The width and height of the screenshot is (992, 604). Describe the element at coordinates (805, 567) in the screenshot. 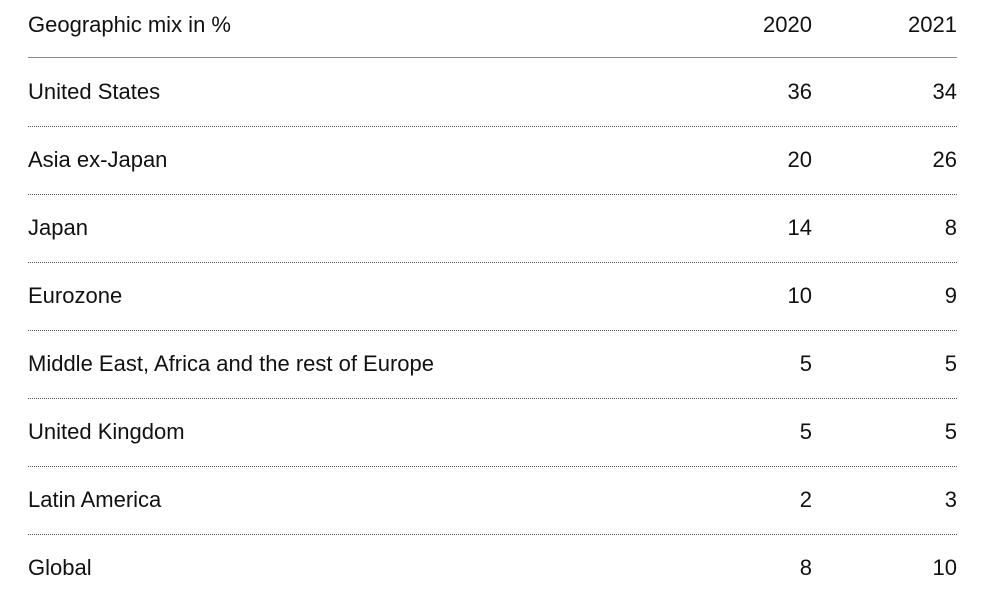

I see `value-2020: 8` at that location.